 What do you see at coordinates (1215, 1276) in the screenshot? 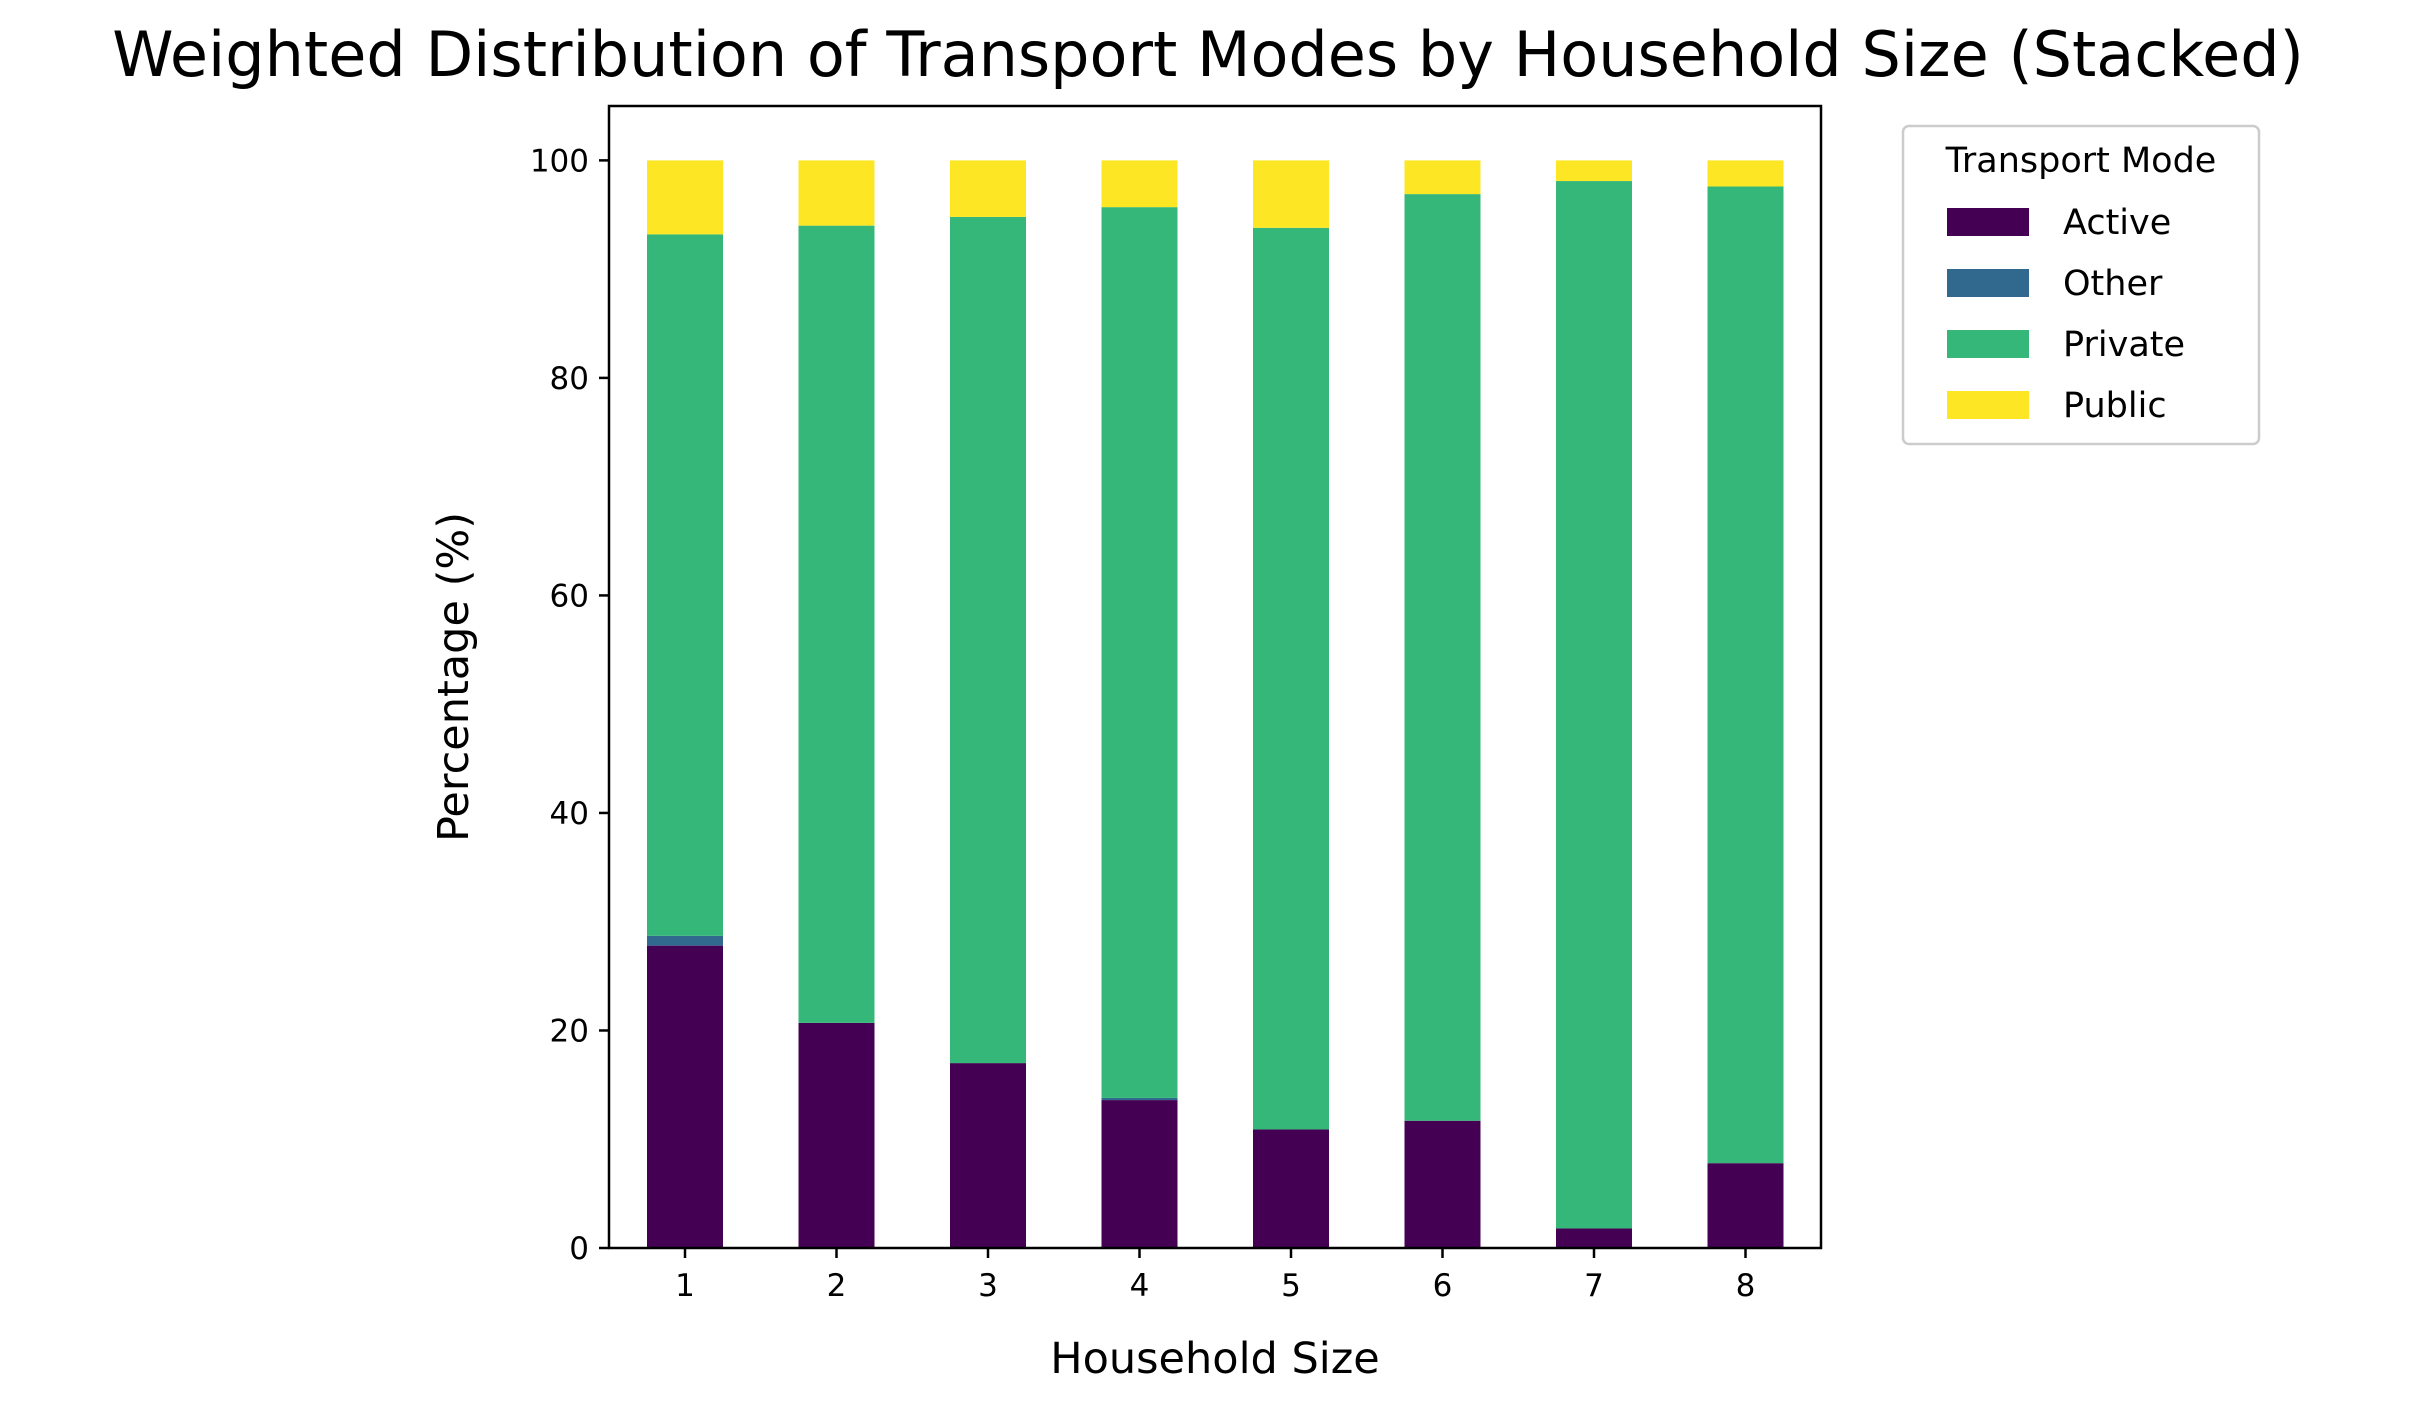
I see `x-axis: 1 2 3 4 5 6 7 8` at bounding box center [1215, 1276].